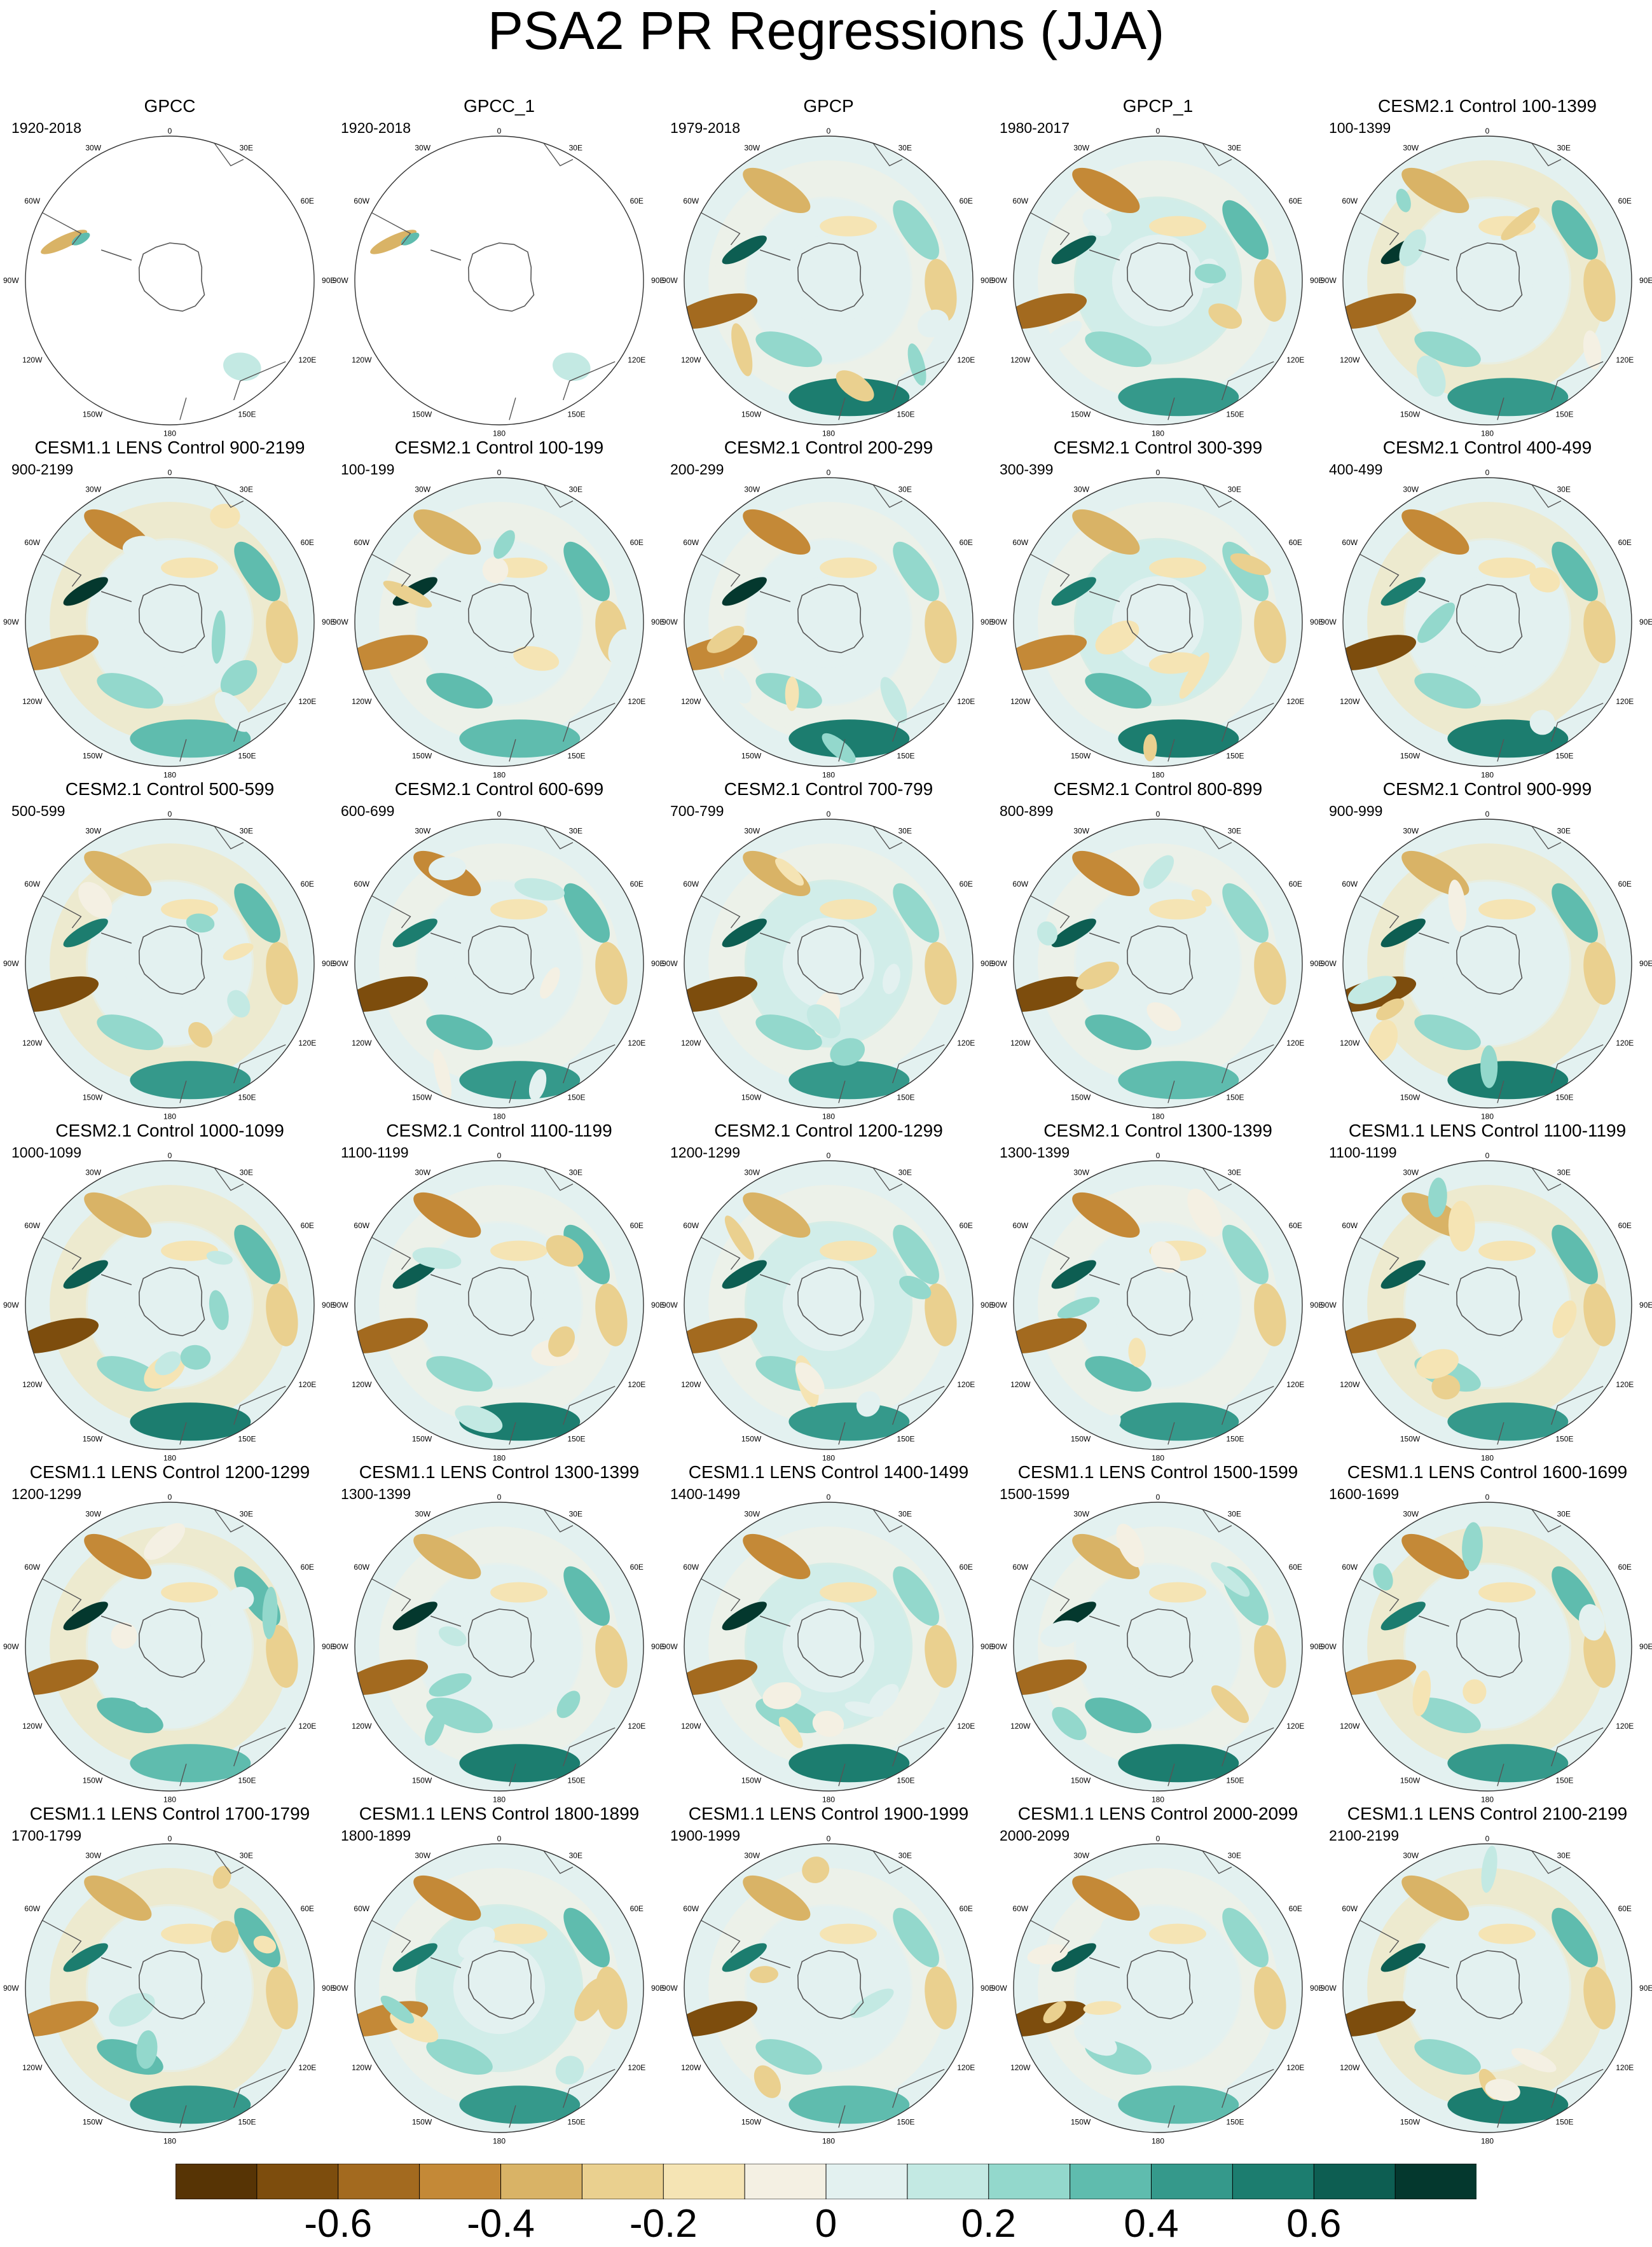 This screenshot has height=2247, width=1652. I want to click on panel-period: 100-1399, so click(1360, 128).